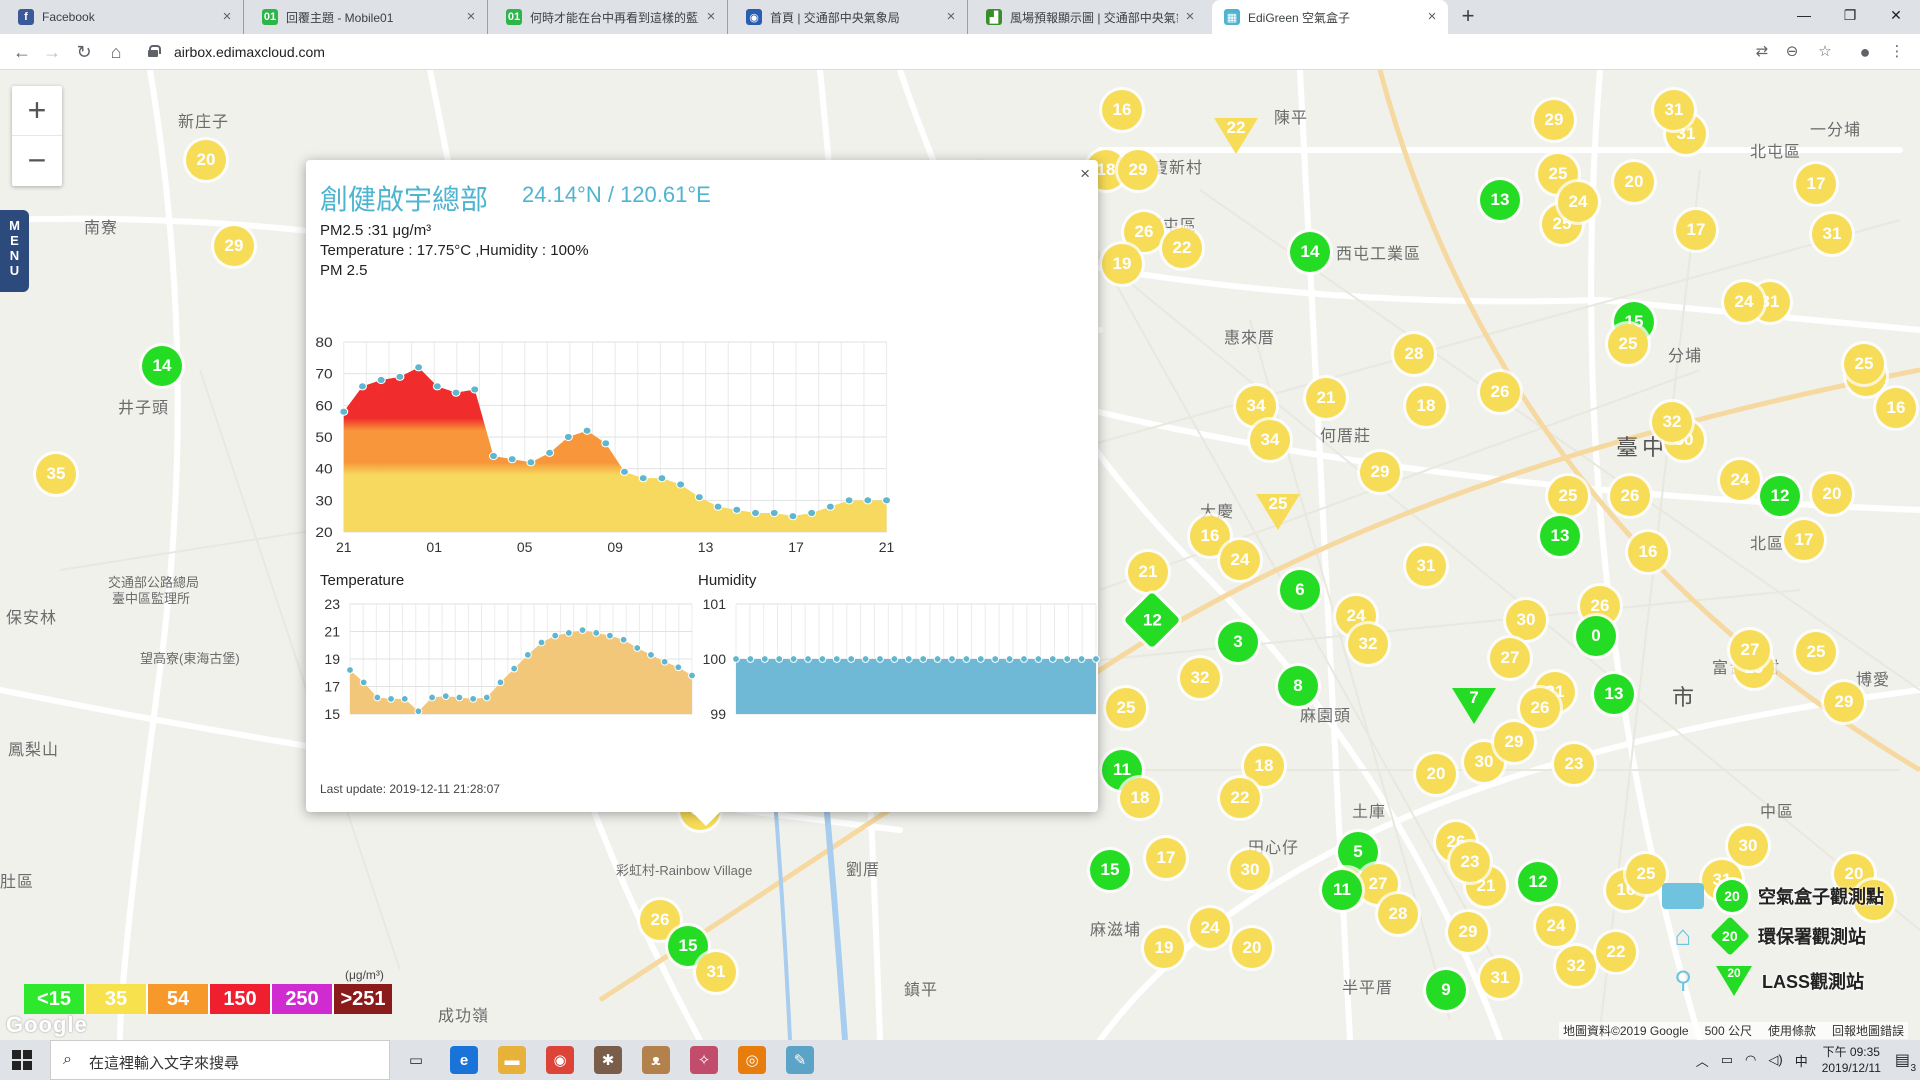 The image size is (1920, 1080). What do you see at coordinates (1702, 1061) in the screenshot?
I see `show-hidden-icons-icon: ︿` at bounding box center [1702, 1061].